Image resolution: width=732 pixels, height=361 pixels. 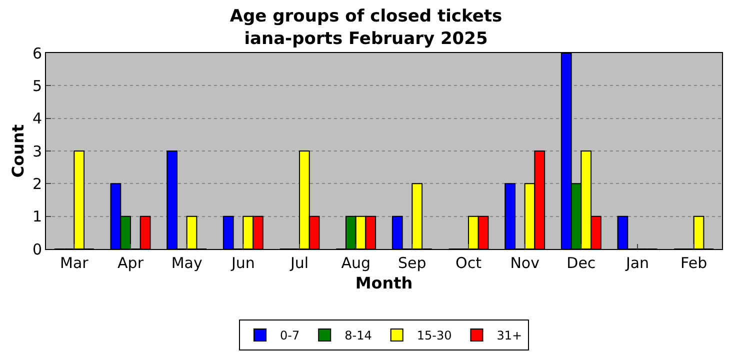 What do you see at coordinates (412, 263) in the screenshot?
I see `x-tick-label: Sep` at bounding box center [412, 263].